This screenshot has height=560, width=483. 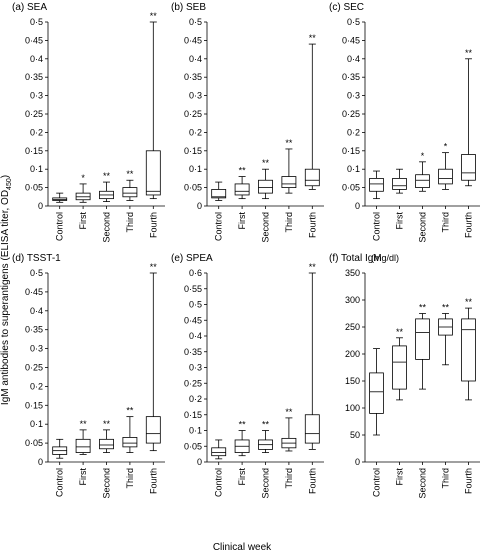 What do you see at coordinates (353, 59) in the screenshot?
I see `y-tick-label: 0·4` at bounding box center [353, 59].